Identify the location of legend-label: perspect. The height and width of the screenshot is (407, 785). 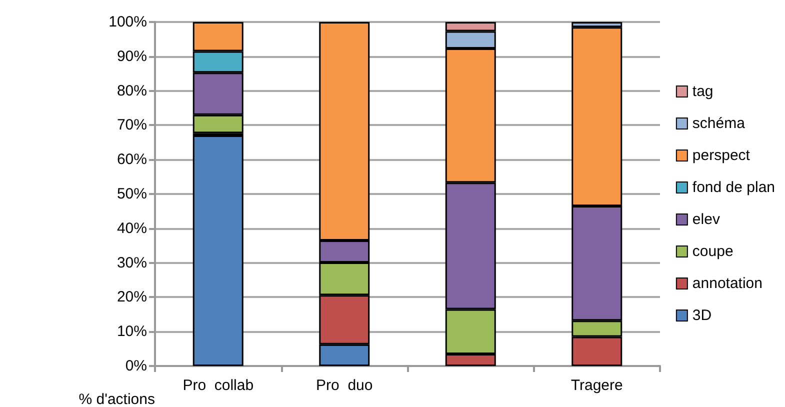
(721, 155).